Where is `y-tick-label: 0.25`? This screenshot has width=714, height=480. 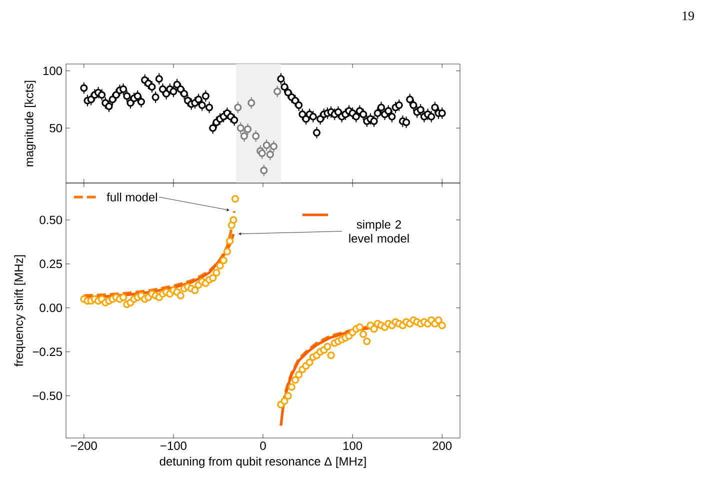 y-tick-label: 0.25 is located at coordinates (51, 264).